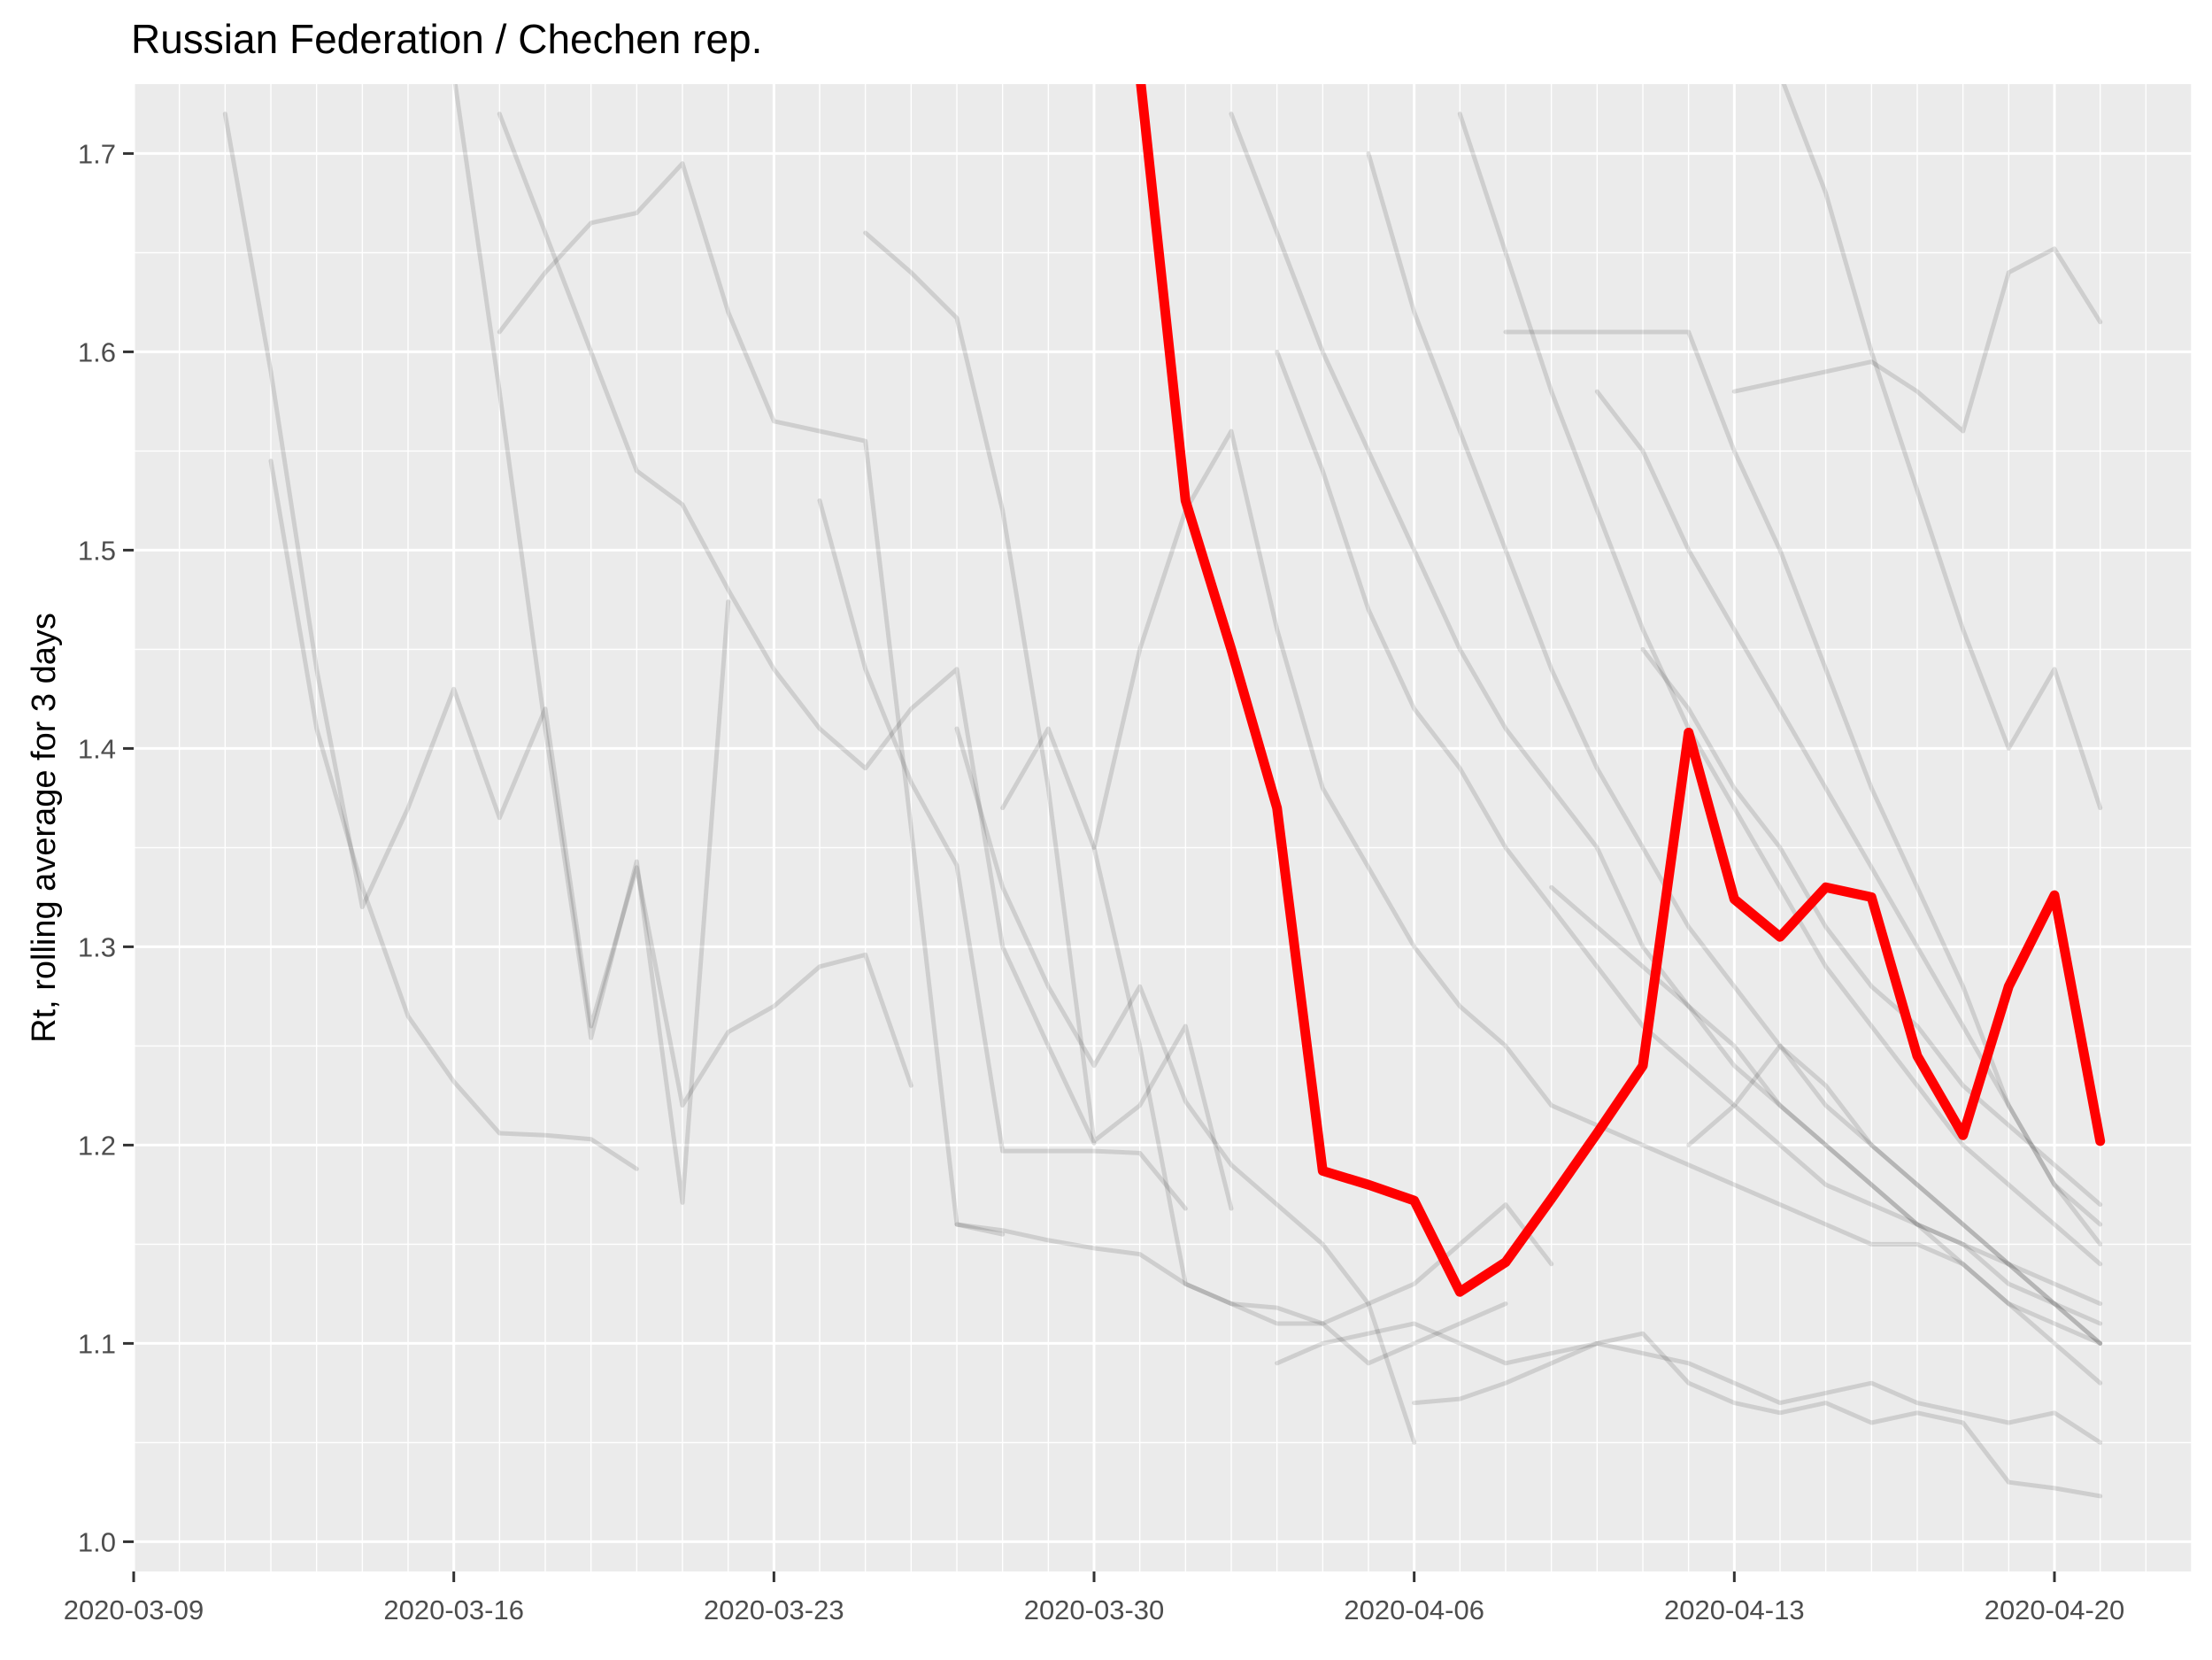 Image resolution: width=2212 pixels, height=1660 pixels. Describe the element at coordinates (134, 1609) in the screenshot. I see `x-tick-label: 2020-03-09` at that location.